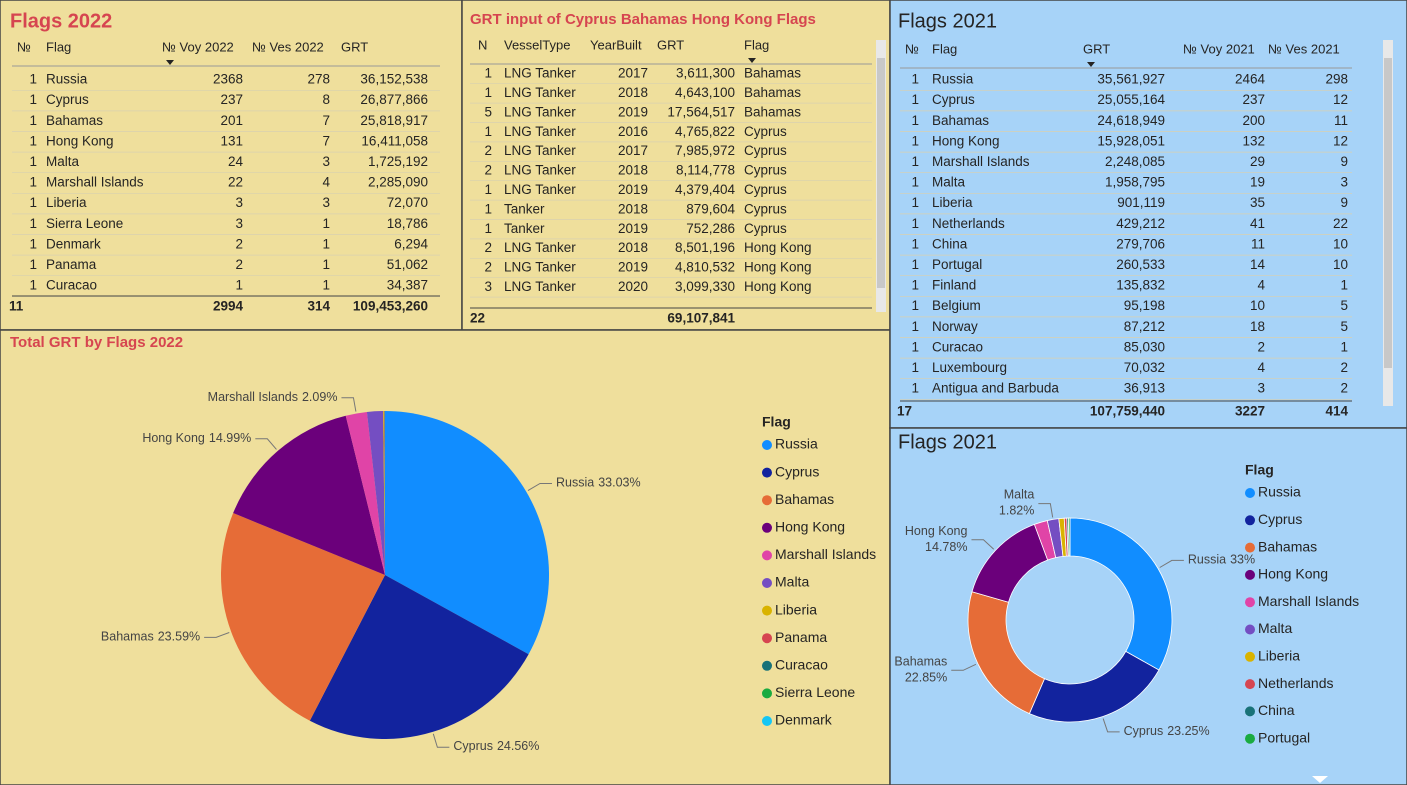 The height and width of the screenshot is (785, 1407). Describe the element at coordinates (179, 637) in the screenshot. I see `data-label-value: 23.59%` at that location.